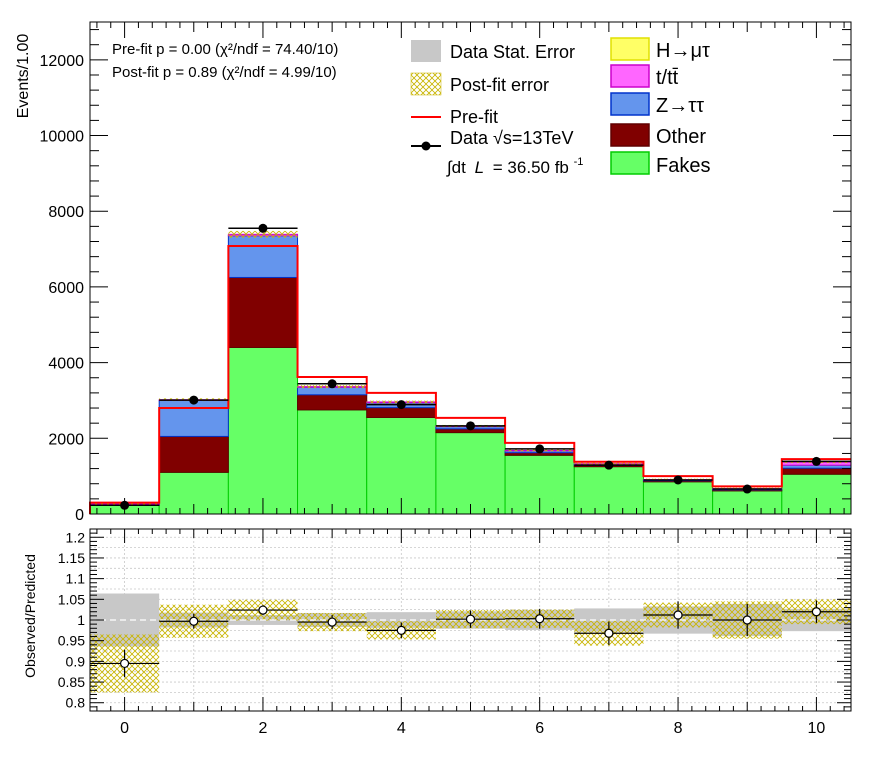  I want to click on legend-lumi-value: = 36.50 fb, so click(531, 167).